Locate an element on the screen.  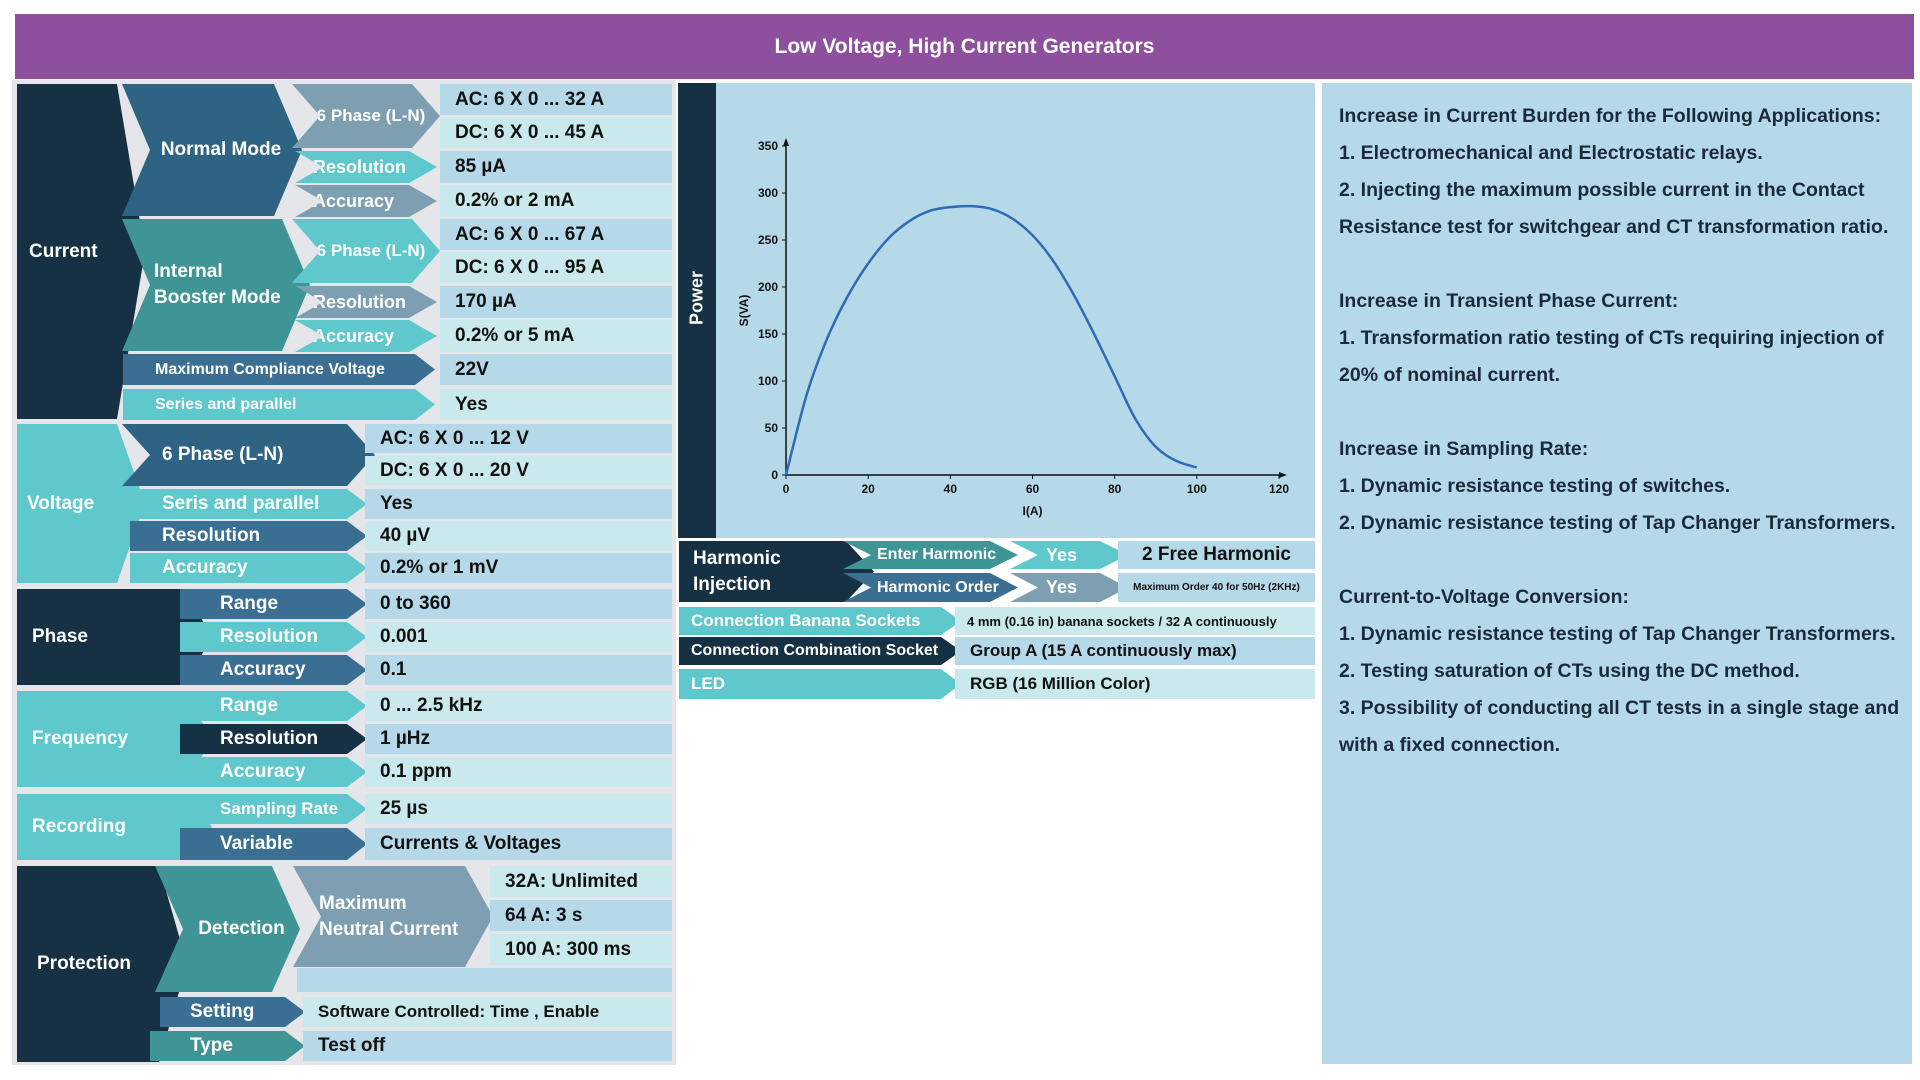
compliance-label: Maximum Compliance Voltage is located at coordinates (279, 369).